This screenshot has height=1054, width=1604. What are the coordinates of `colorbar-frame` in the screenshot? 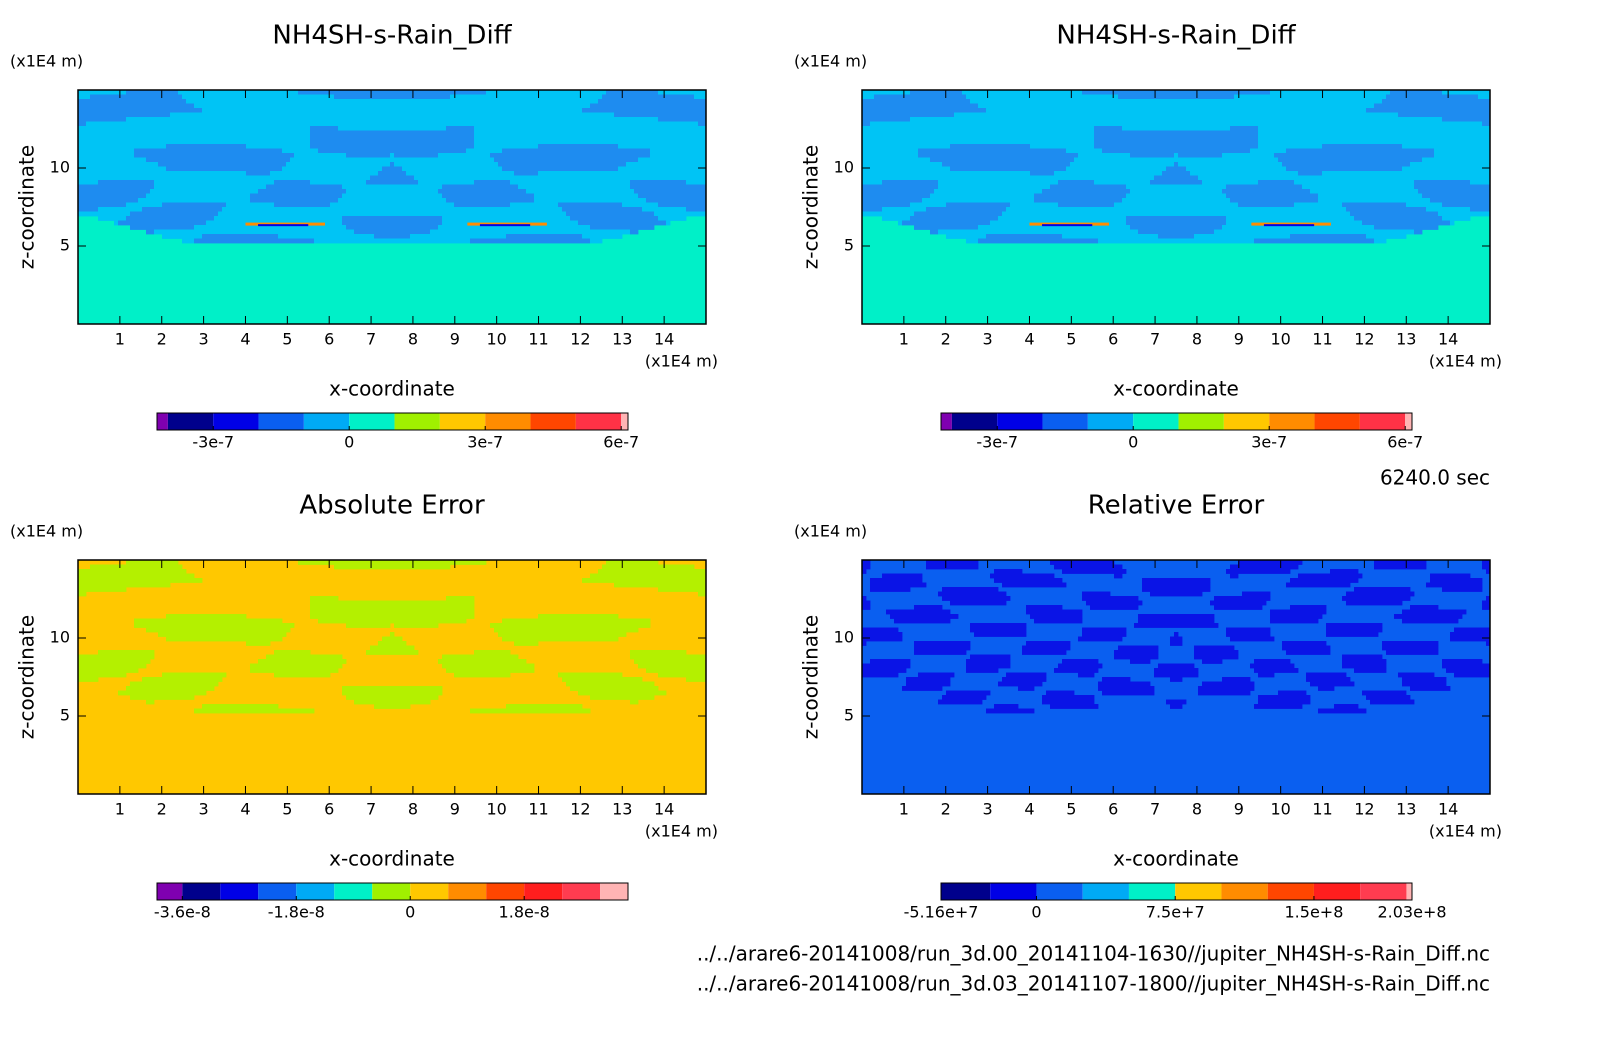 It's located at (392, 421).